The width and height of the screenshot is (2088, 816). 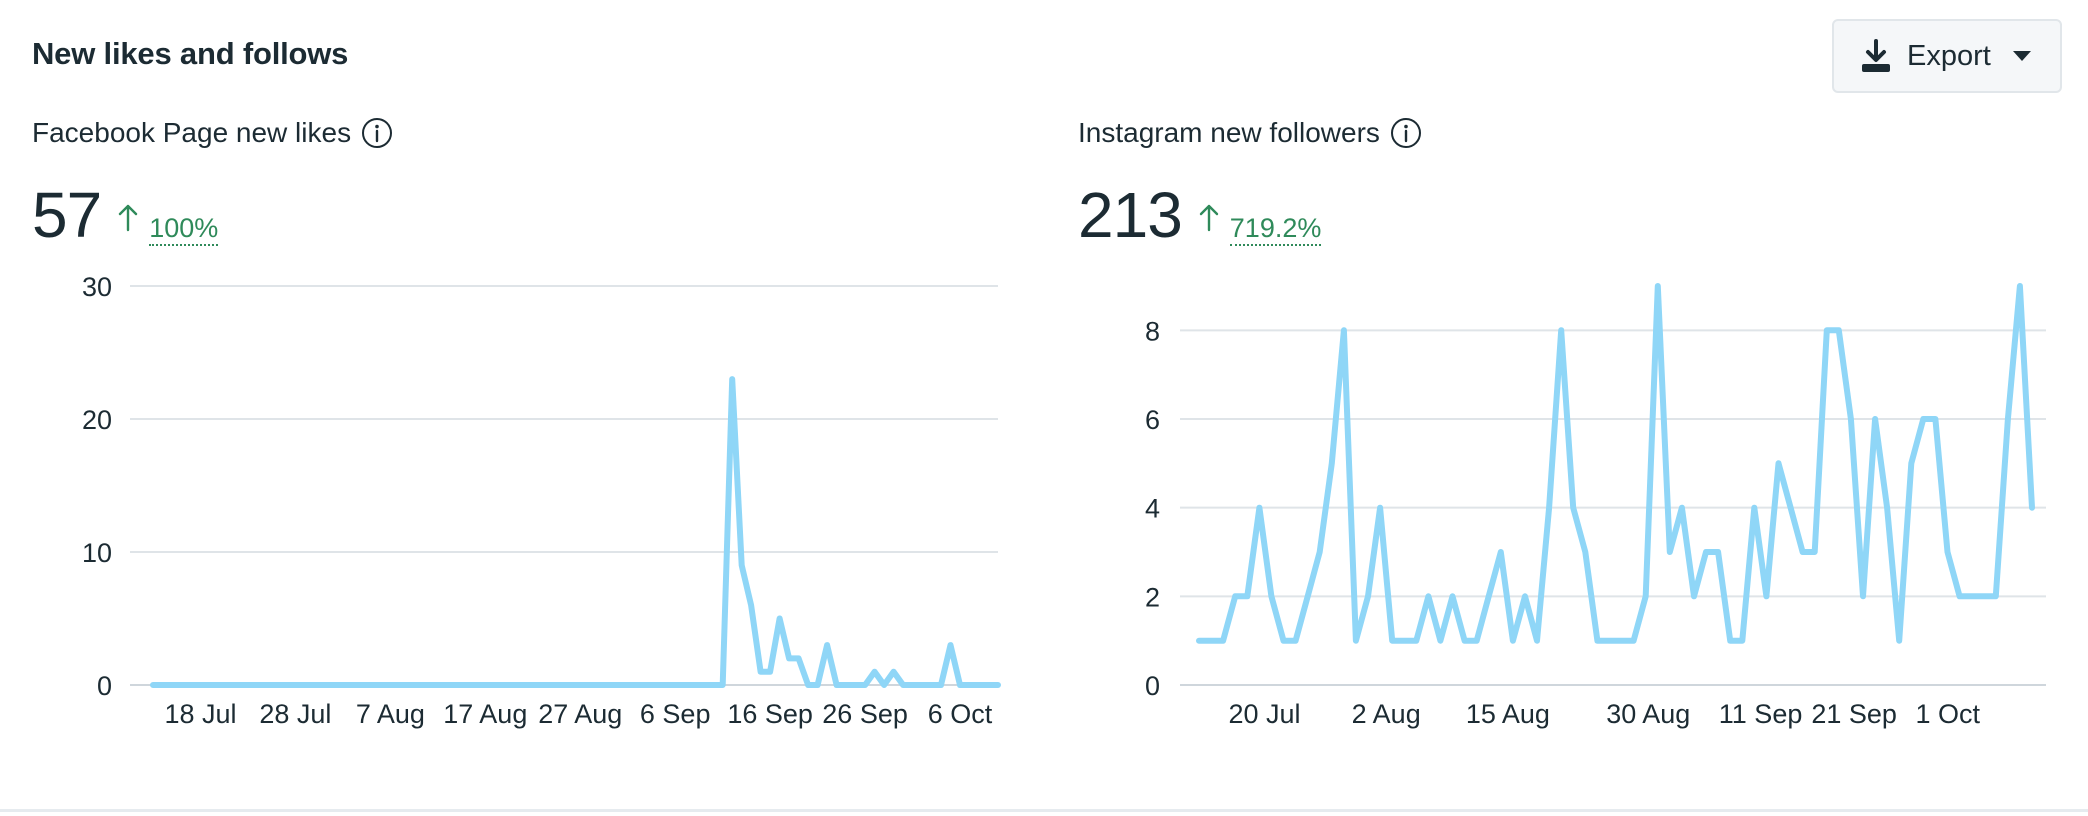 What do you see at coordinates (1130, 215) in the screenshot?
I see `instagram-followers-value: 213` at bounding box center [1130, 215].